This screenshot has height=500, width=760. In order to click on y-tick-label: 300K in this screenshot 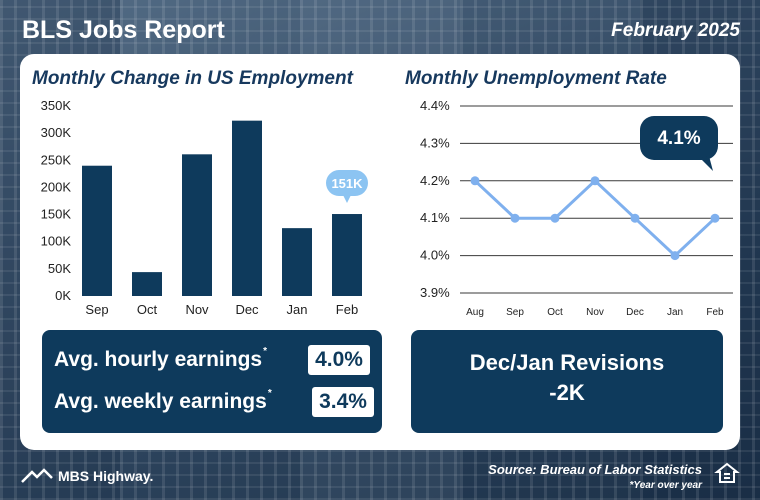, I will do `click(56, 132)`.